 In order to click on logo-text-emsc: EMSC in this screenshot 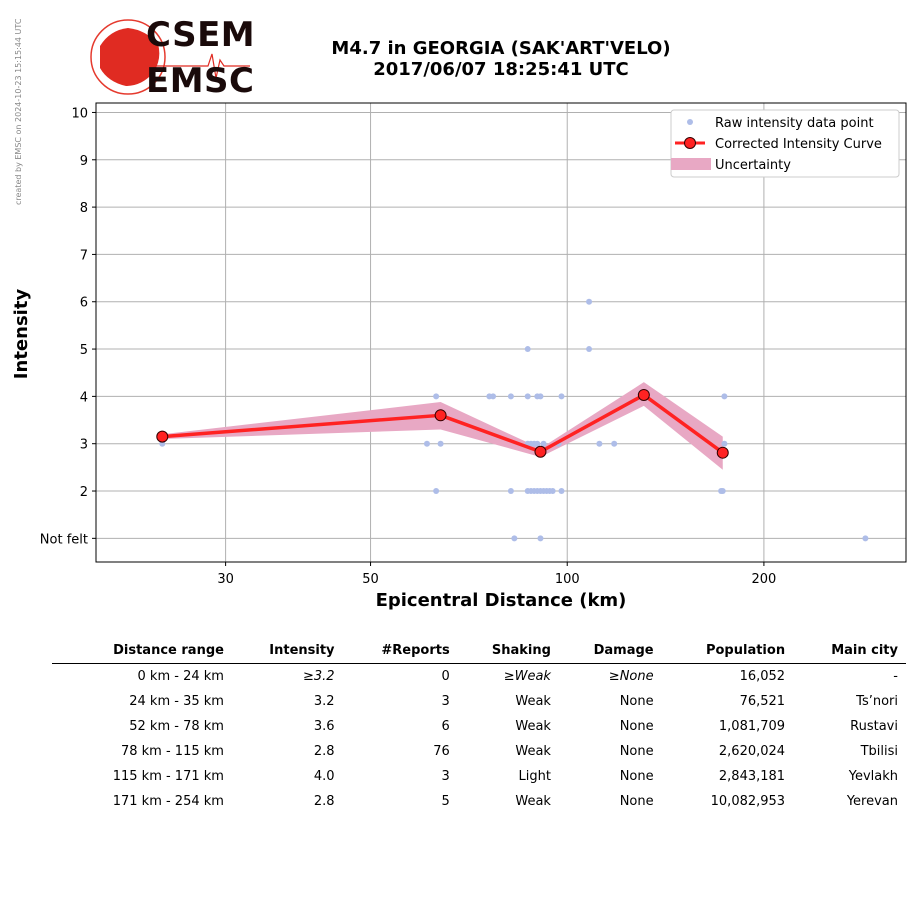, I will do `click(200, 81)`.